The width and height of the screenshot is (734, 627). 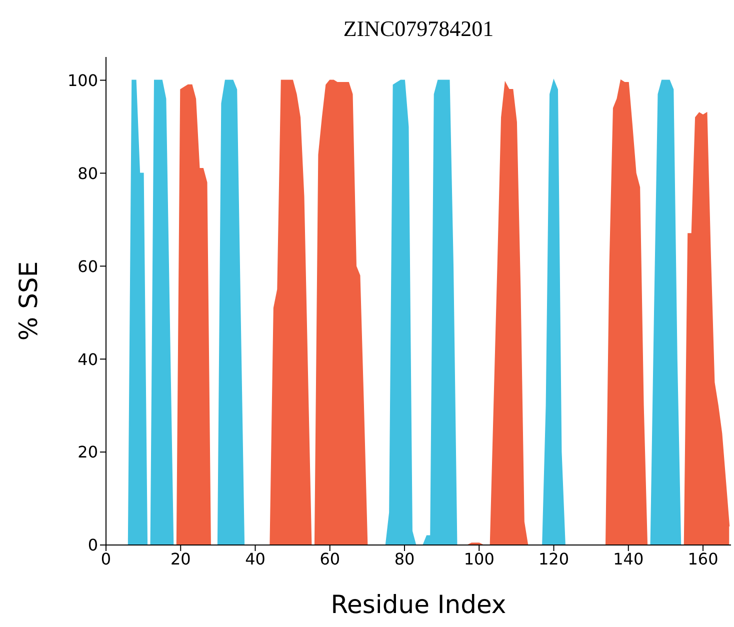 What do you see at coordinates (82, 80) in the screenshot?
I see `y-tick-label: 100` at bounding box center [82, 80].